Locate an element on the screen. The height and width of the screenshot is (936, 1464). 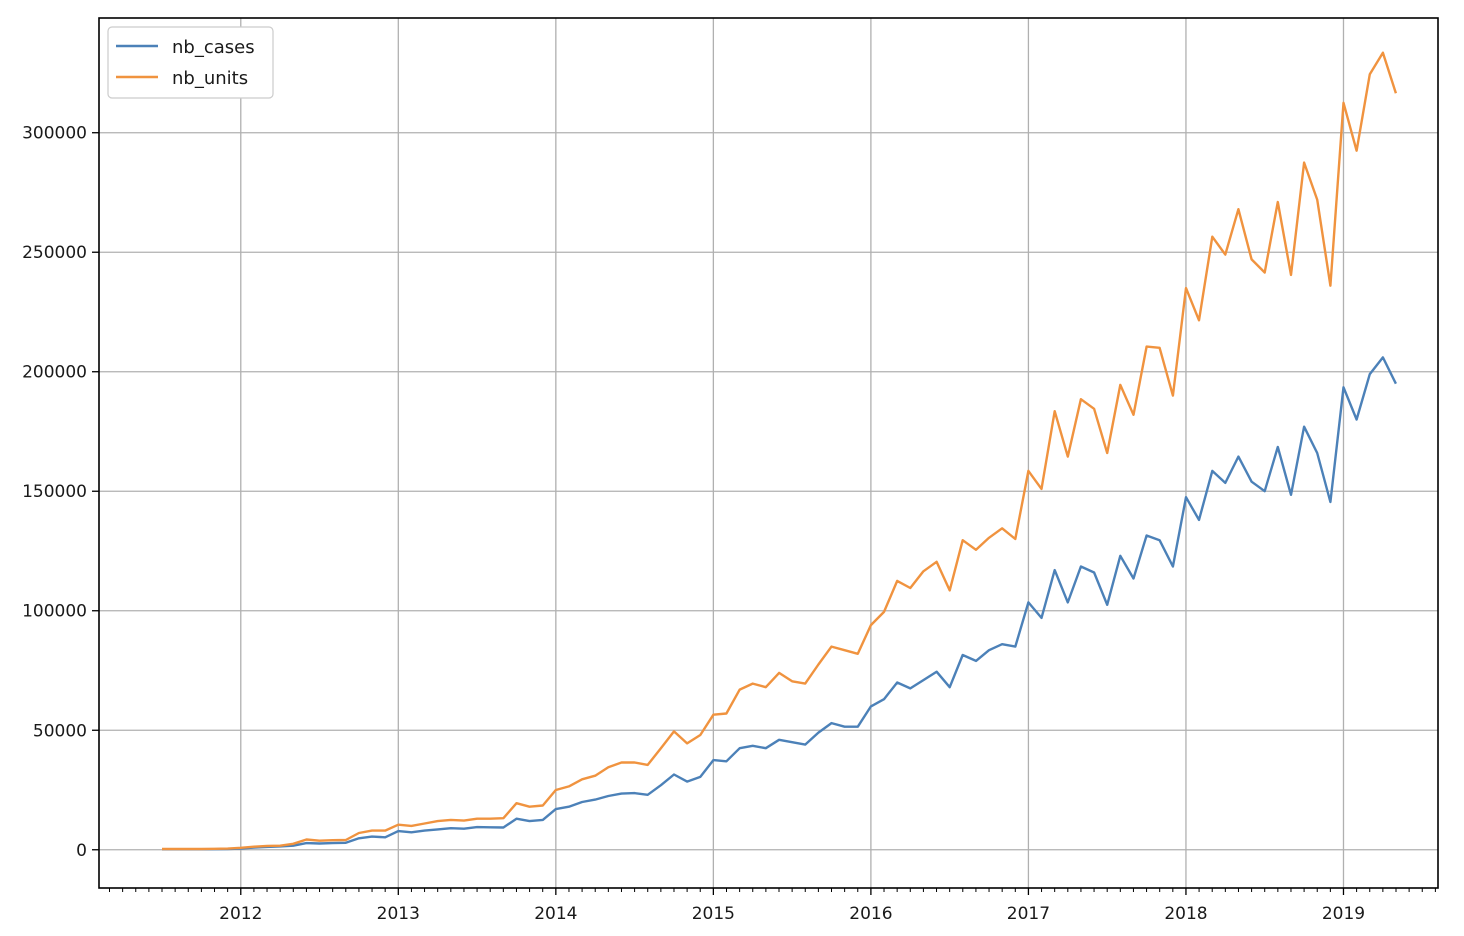
legend-label-nb-units: nb_units is located at coordinates (210, 78).